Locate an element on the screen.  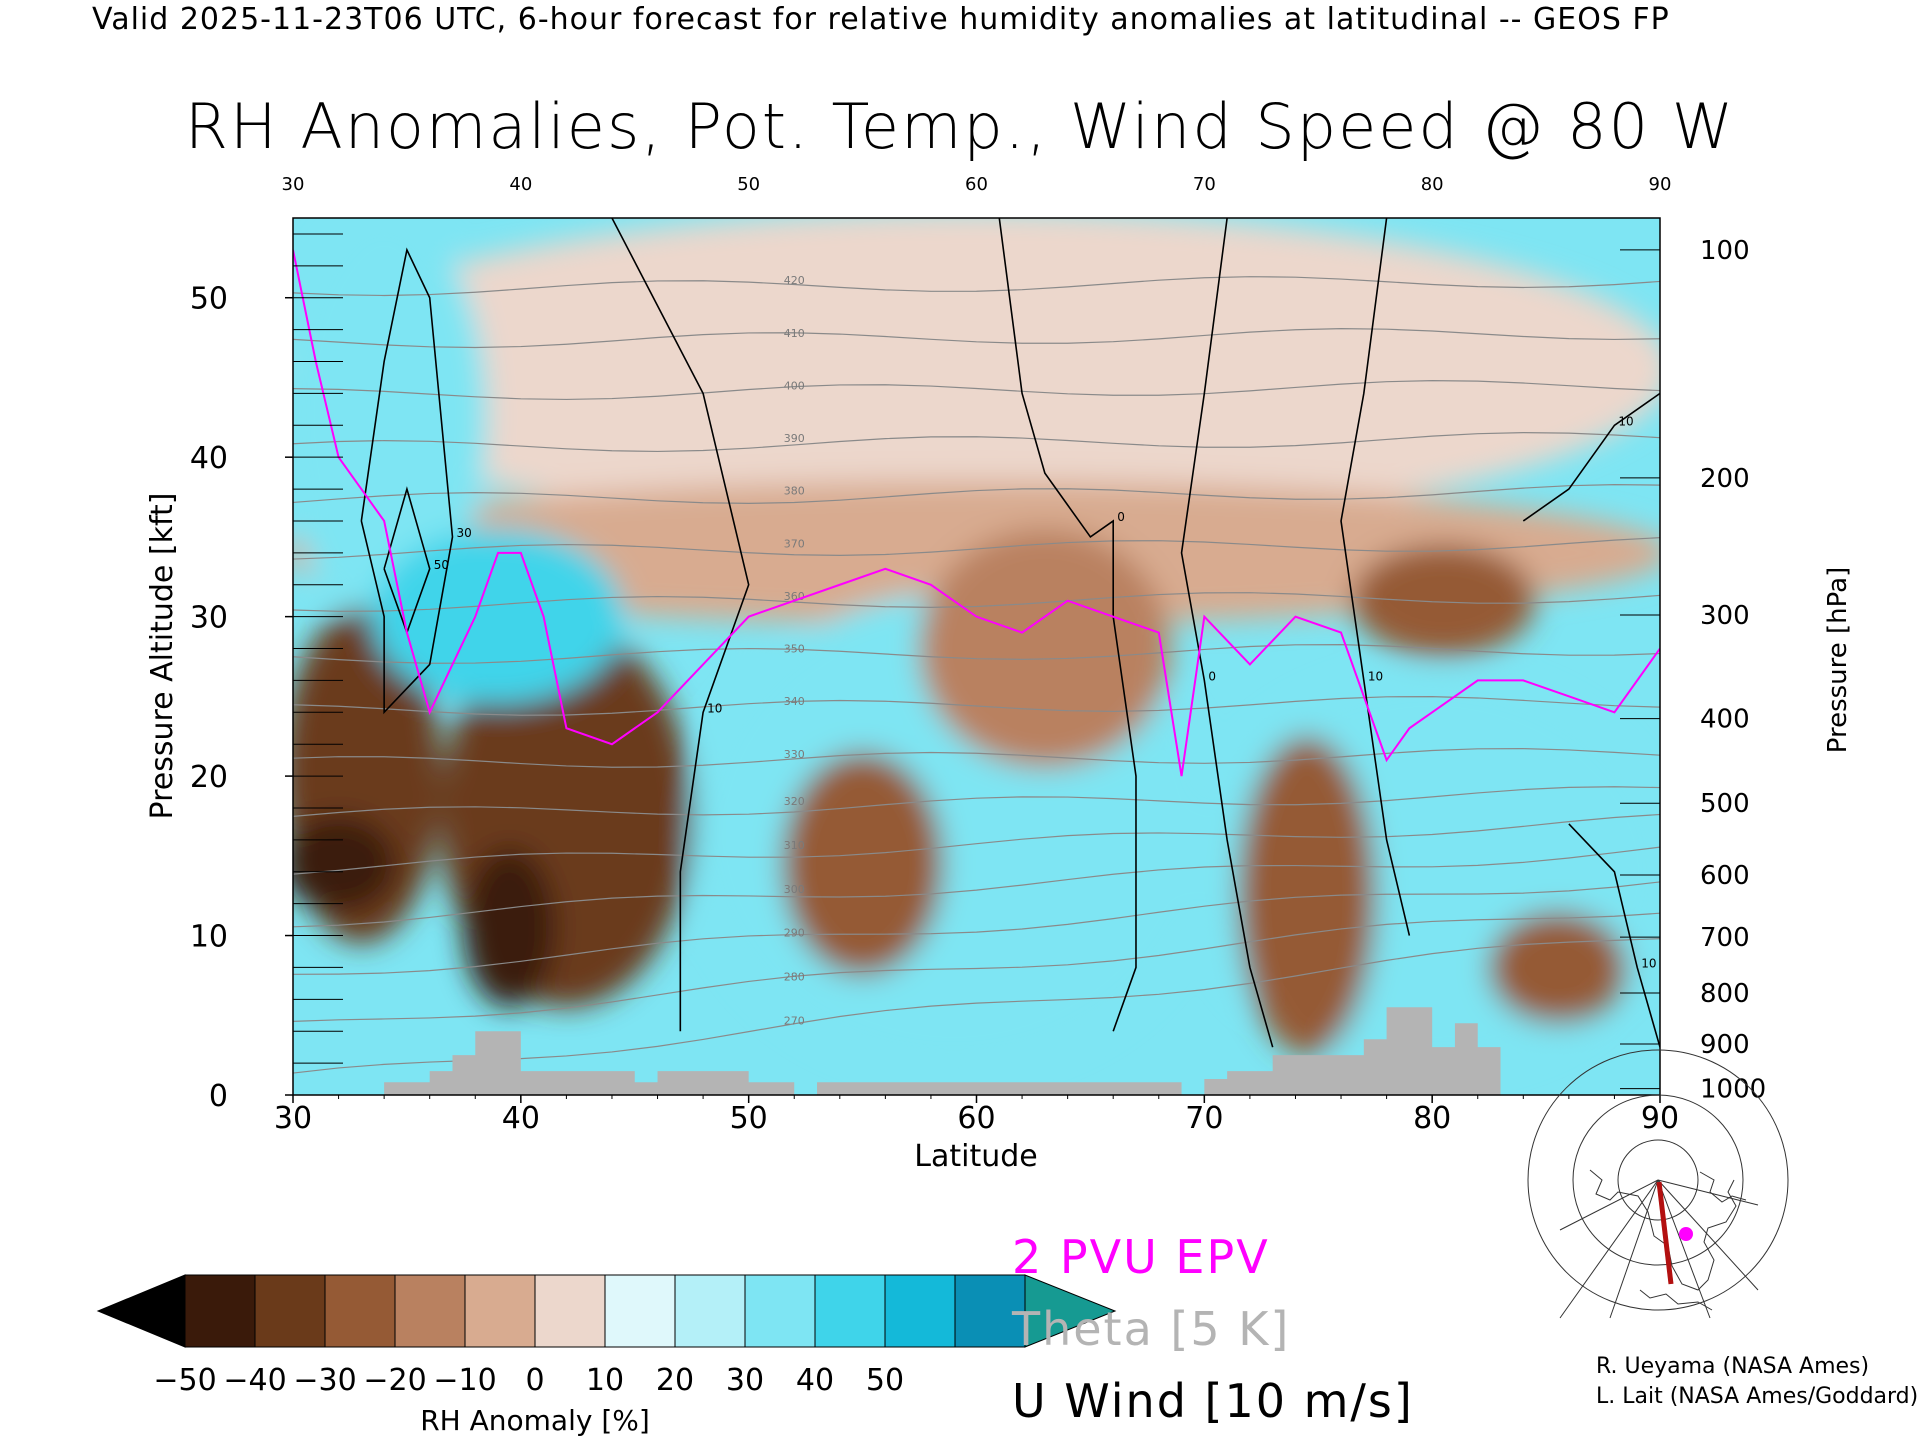
colorbar-tick-label: −20 is located at coordinates (394, 1380).